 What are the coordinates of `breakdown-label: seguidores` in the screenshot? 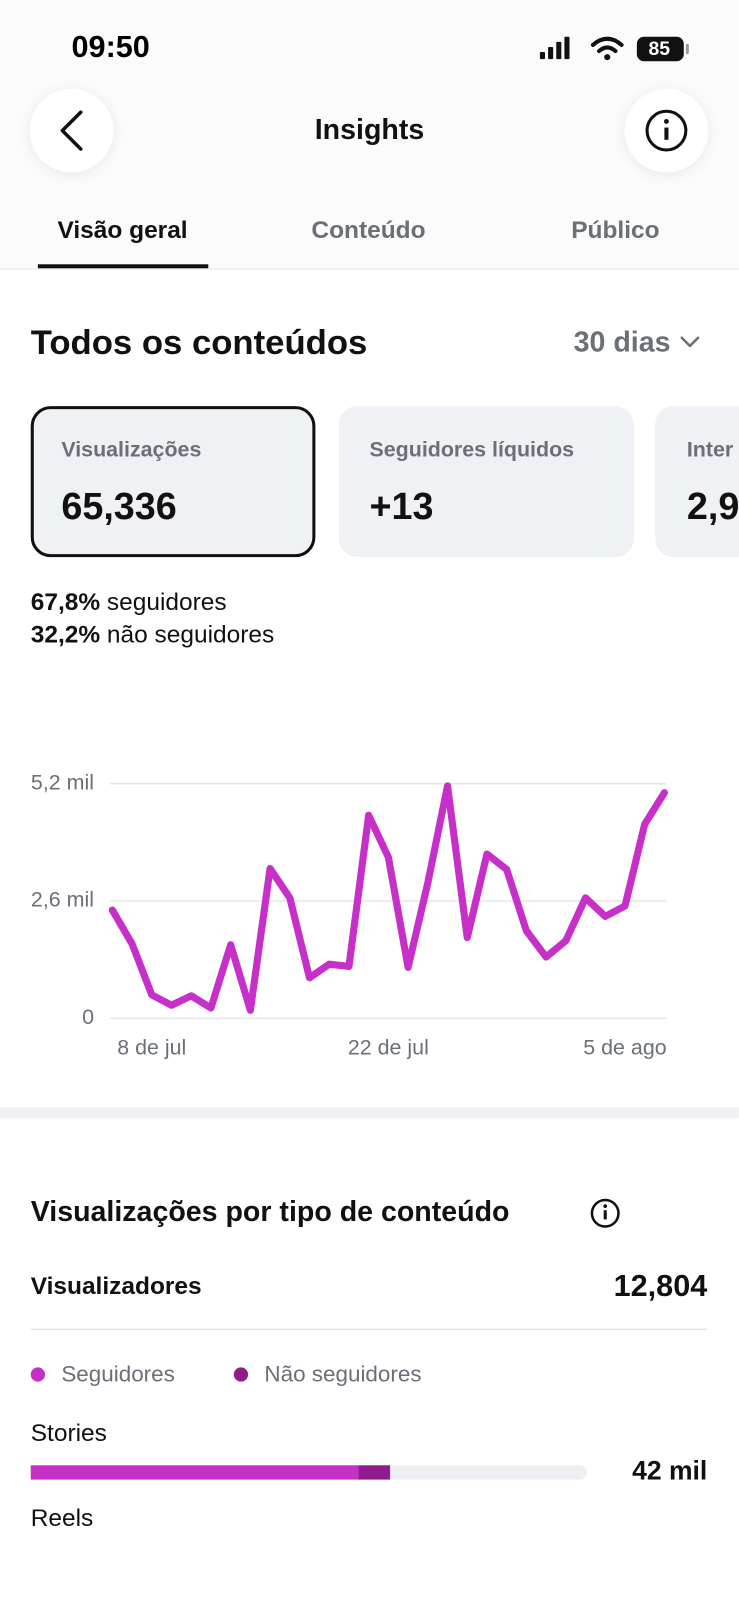 It's located at (167, 603).